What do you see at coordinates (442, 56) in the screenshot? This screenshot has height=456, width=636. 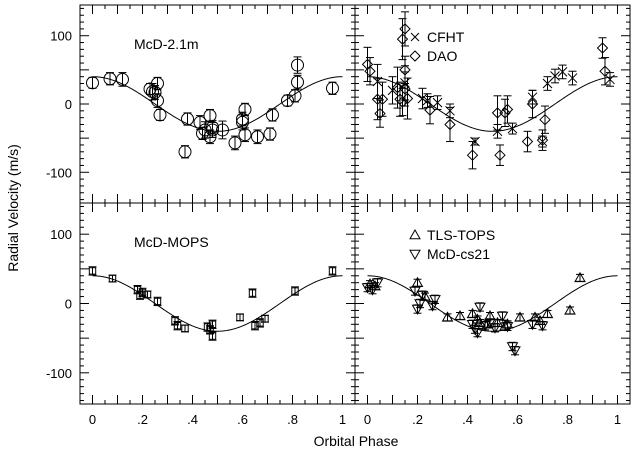 I see `legend-label: DAO` at bounding box center [442, 56].